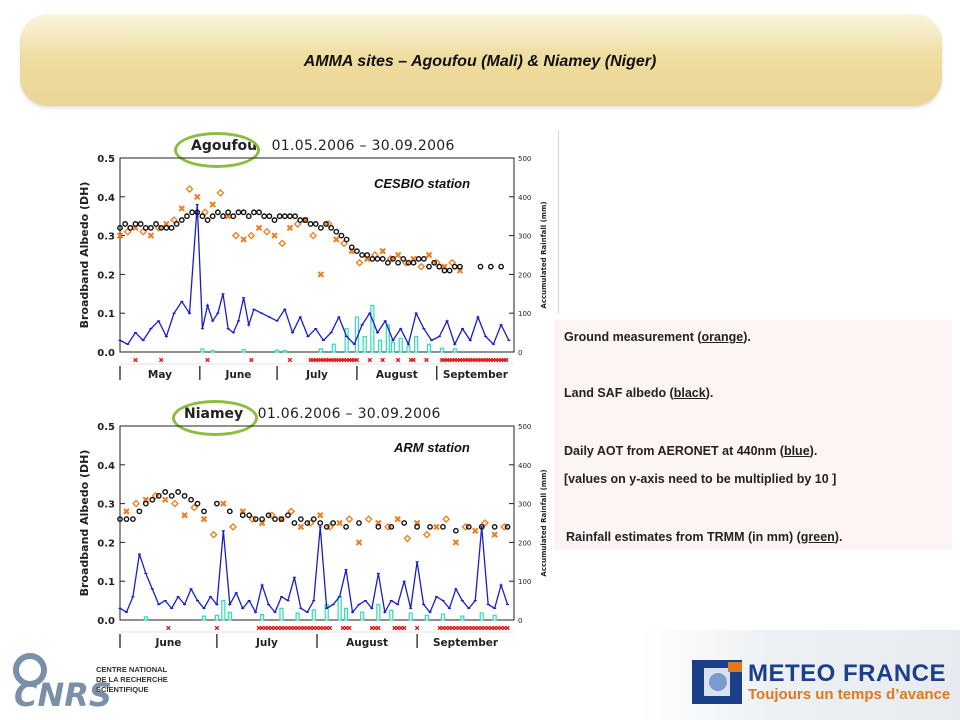  I want to click on y2-tick-label: 500, so click(524, 159).